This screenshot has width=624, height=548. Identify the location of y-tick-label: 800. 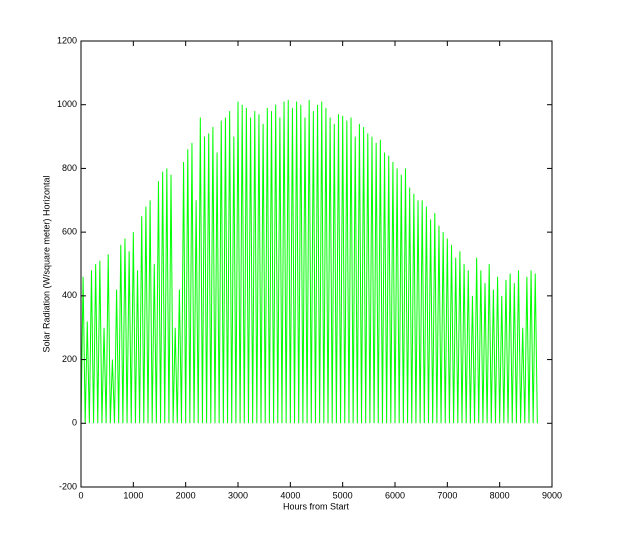
(69, 168).